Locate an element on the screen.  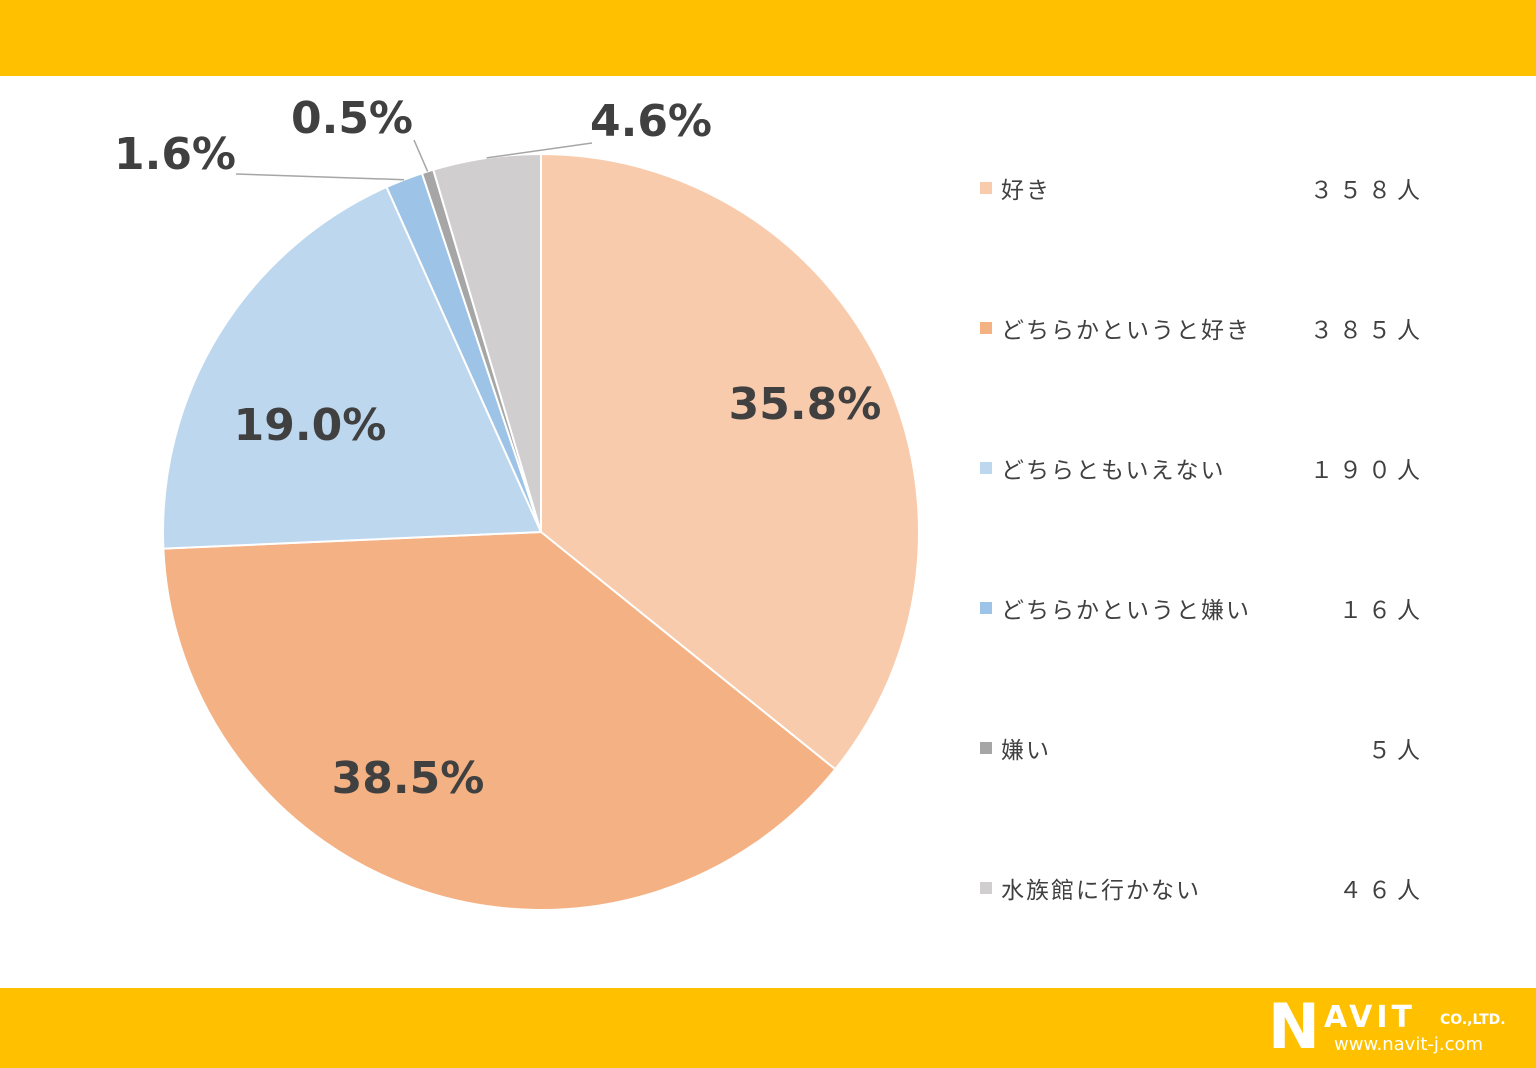
legend-count: ３８５人 is located at coordinates (1368, 331).